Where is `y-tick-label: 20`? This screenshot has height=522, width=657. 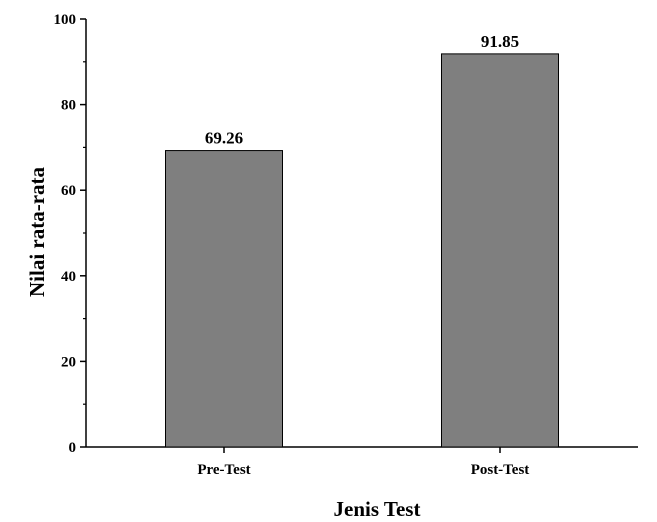 y-tick-label: 20 is located at coordinates (68, 362).